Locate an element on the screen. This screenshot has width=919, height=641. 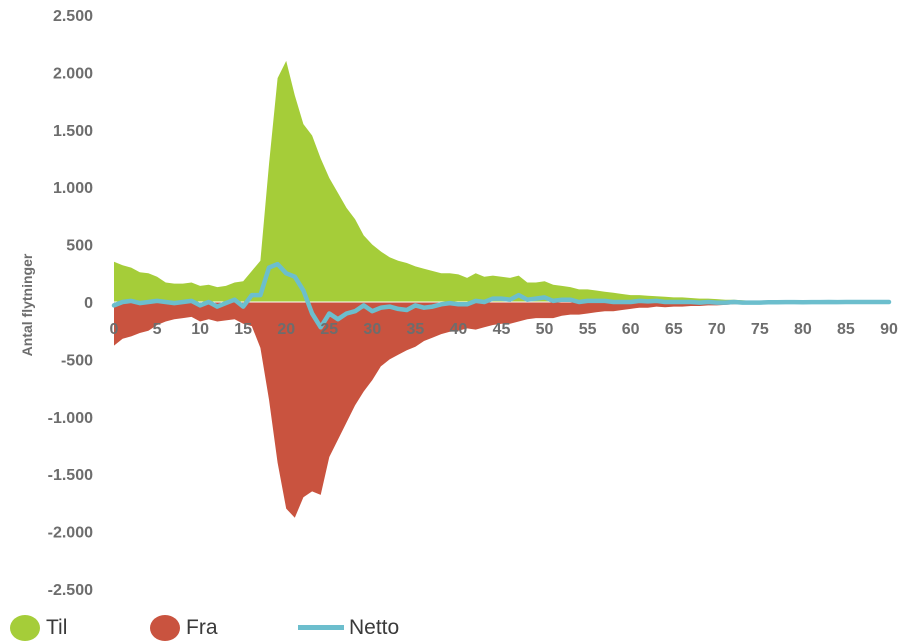
x-tick-label: 55 is located at coordinates (588, 329).